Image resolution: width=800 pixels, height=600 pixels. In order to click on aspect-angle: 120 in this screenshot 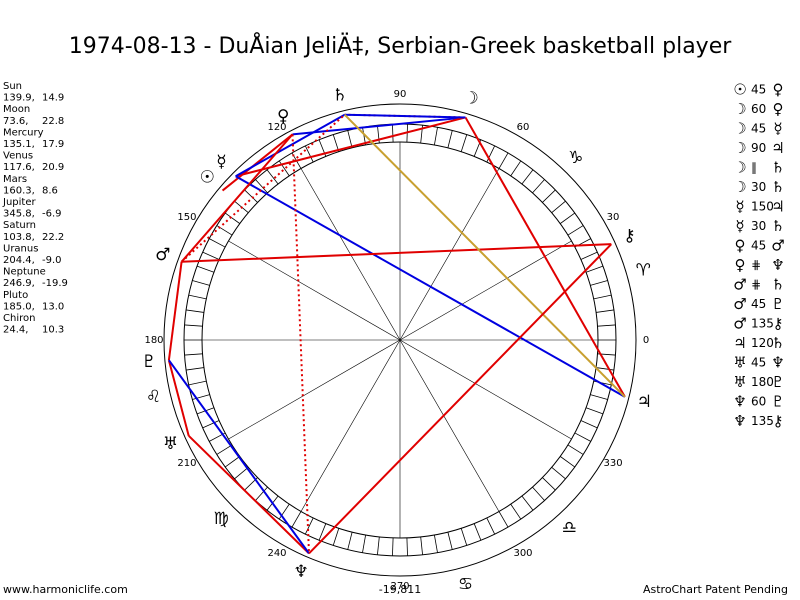, I will do `click(762, 343)`.